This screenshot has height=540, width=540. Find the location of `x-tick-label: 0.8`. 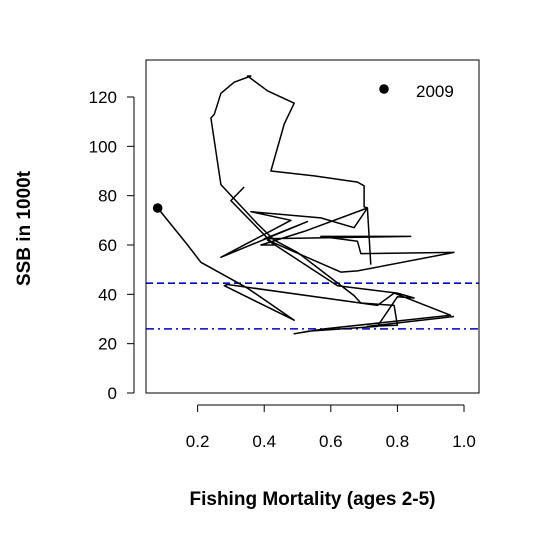

x-tick-label: 0.8 is located at coordinates (398, 441).